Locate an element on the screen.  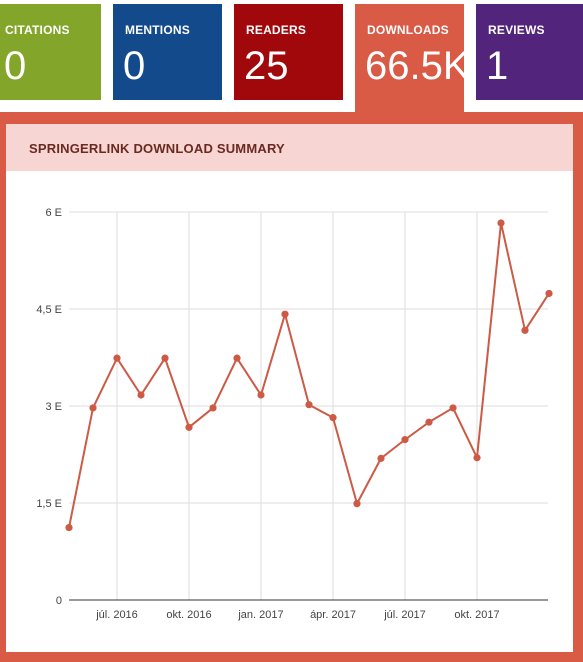
tile-mentions-label: MENTIONS is located at coordinates (157, 30).